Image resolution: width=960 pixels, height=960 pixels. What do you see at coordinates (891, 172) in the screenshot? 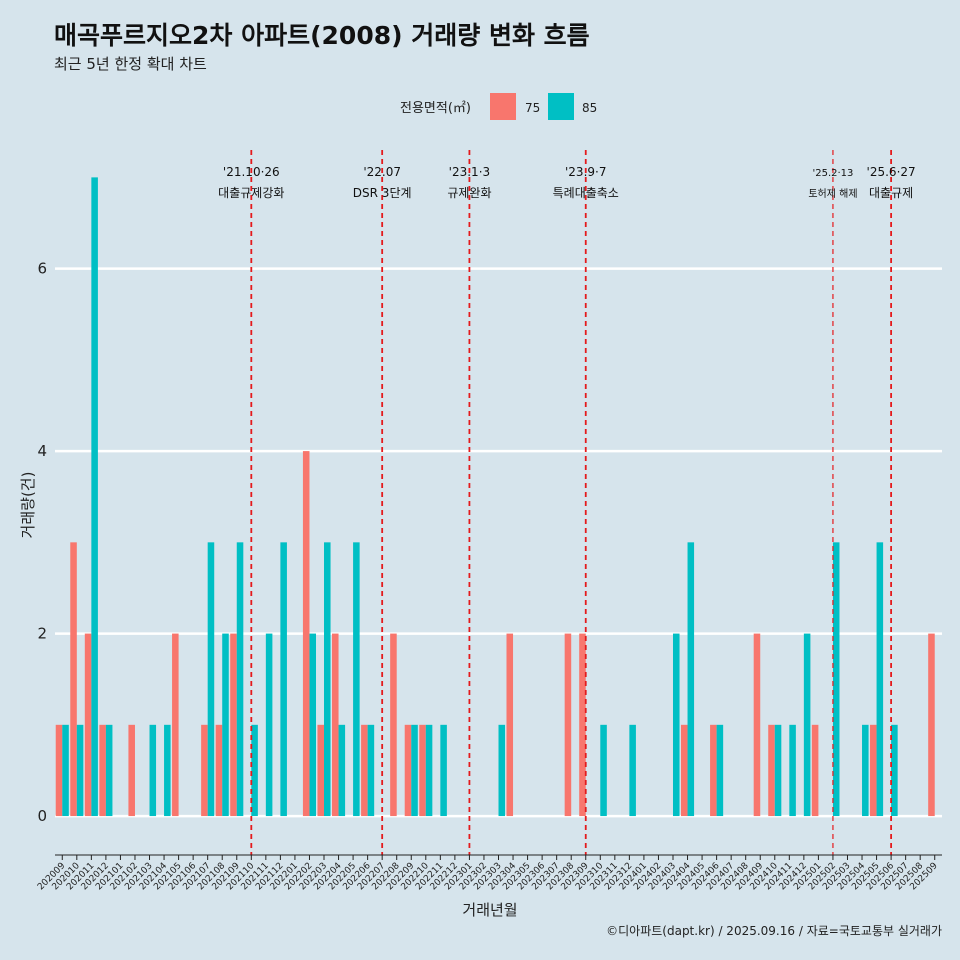
I see `annotation-date: '25.6·27` at bounding box center [891, 172].